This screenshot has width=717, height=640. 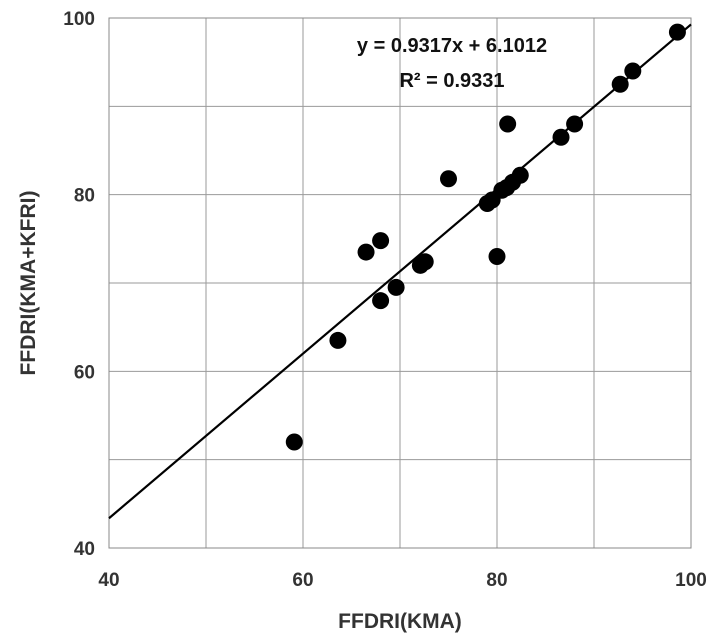 I want to click on y-tick-label: 40, so click(x=84, y=549).